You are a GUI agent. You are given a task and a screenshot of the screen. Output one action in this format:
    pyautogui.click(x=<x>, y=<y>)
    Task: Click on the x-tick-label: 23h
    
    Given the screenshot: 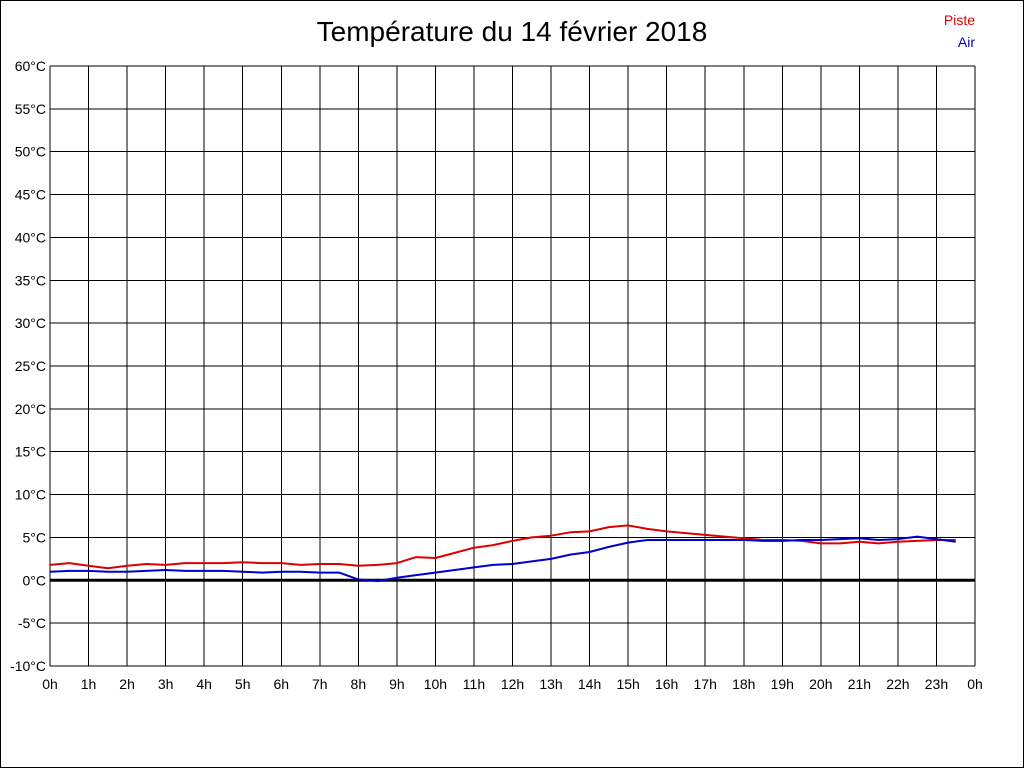 What is the action you would take?
    pyautogui.click(x=936, y=684)
    